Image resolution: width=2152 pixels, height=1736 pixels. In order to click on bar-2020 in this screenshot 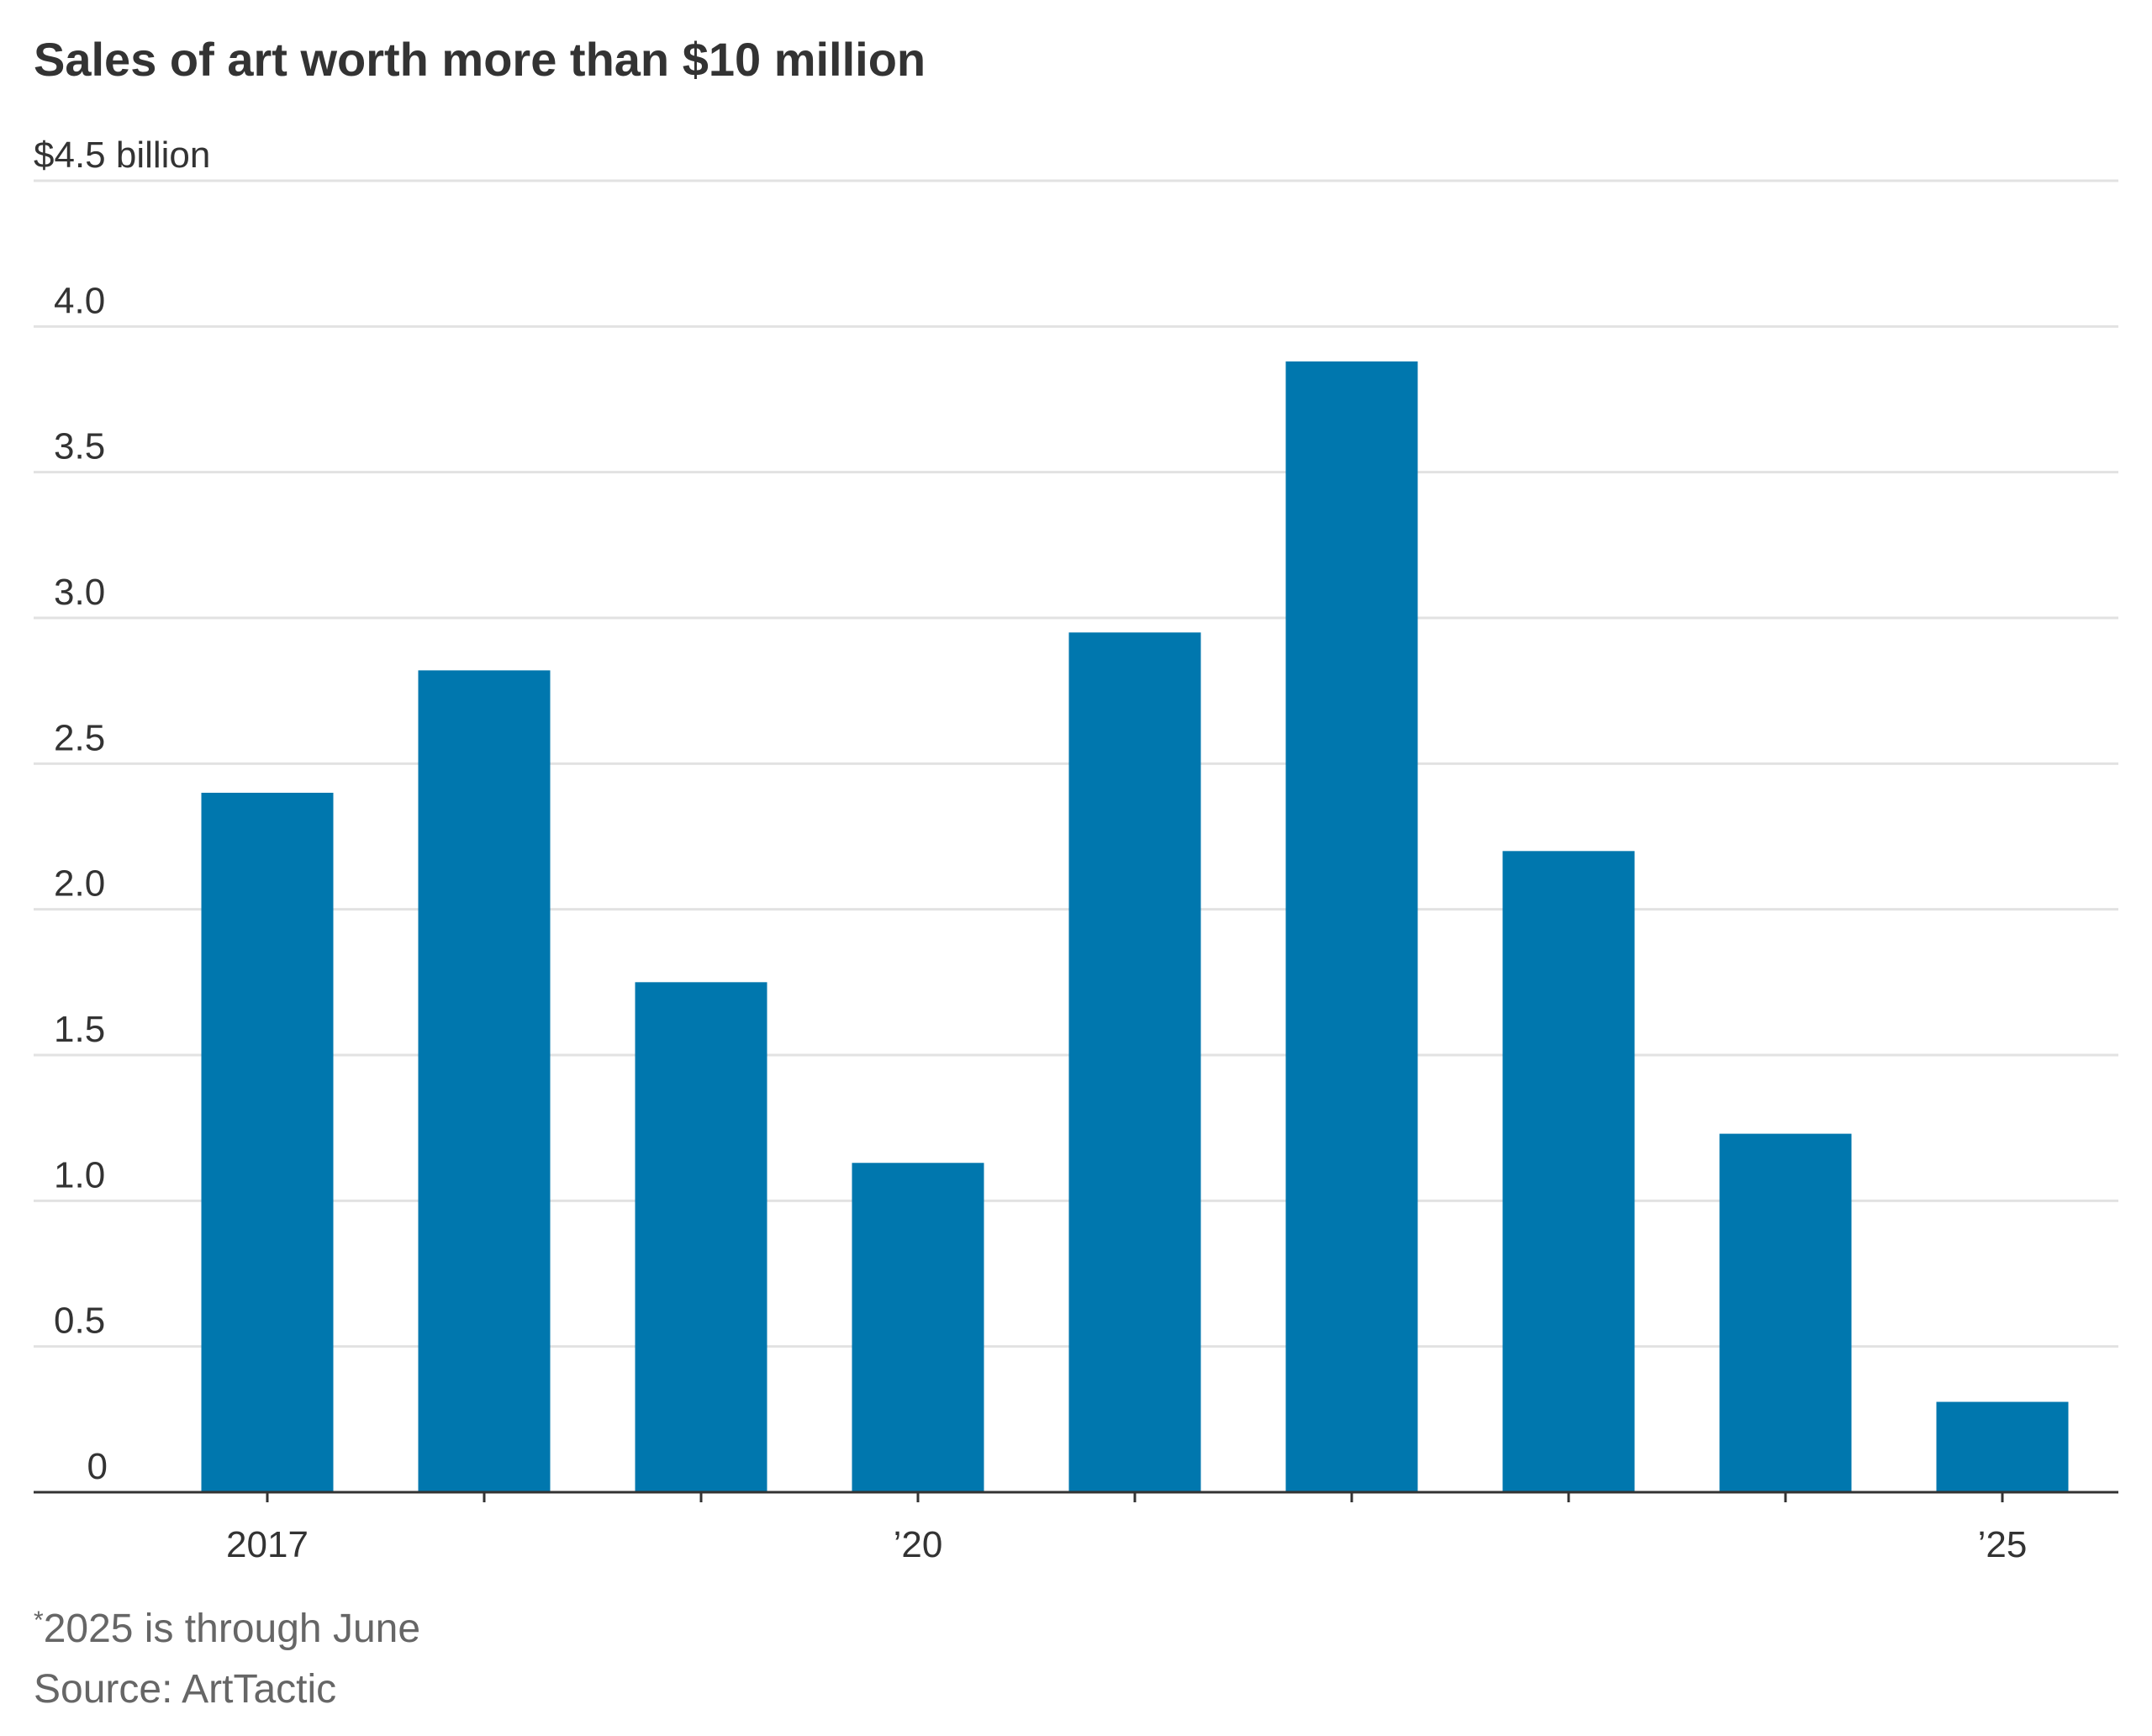, I will do `click(918, 1327)`.